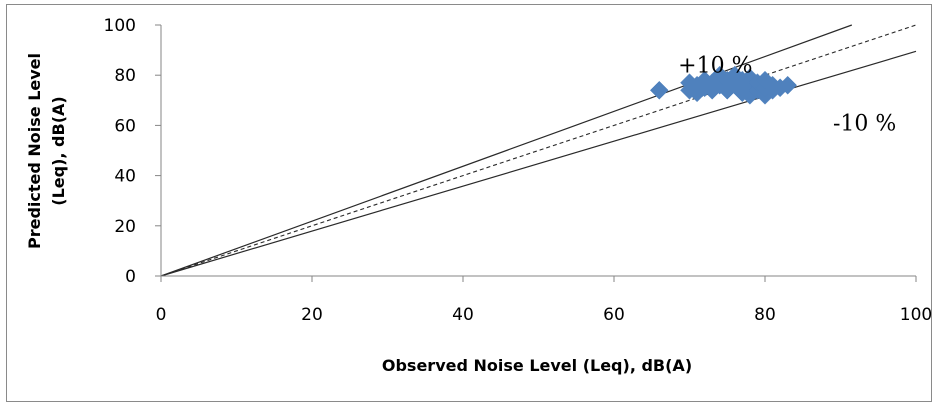 The width and height of the screenshot is (936, 407). What do you see at coordinates (715, 66) in the screenshot?
I see `annotation-label: +10 %` at bounding box center [715, 66].